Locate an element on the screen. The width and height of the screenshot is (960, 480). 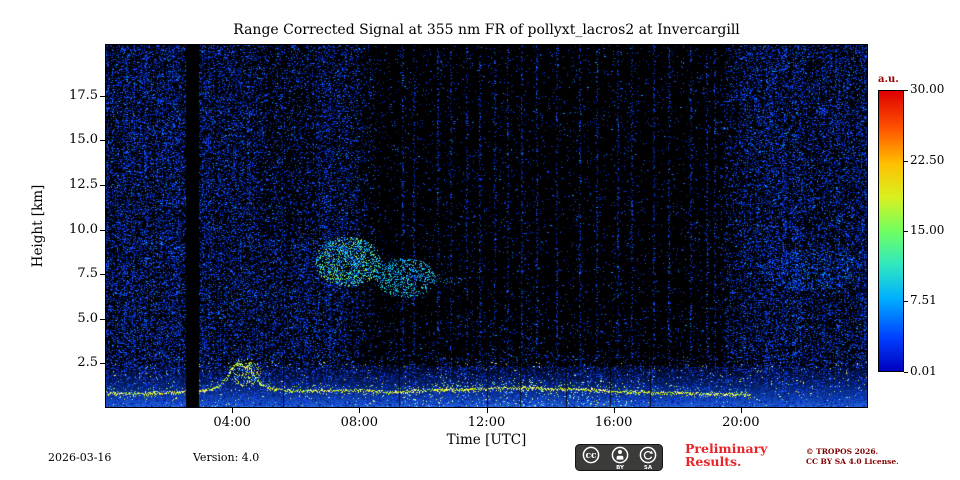
sa-arrow-icon is located at coordinates (648, 455).